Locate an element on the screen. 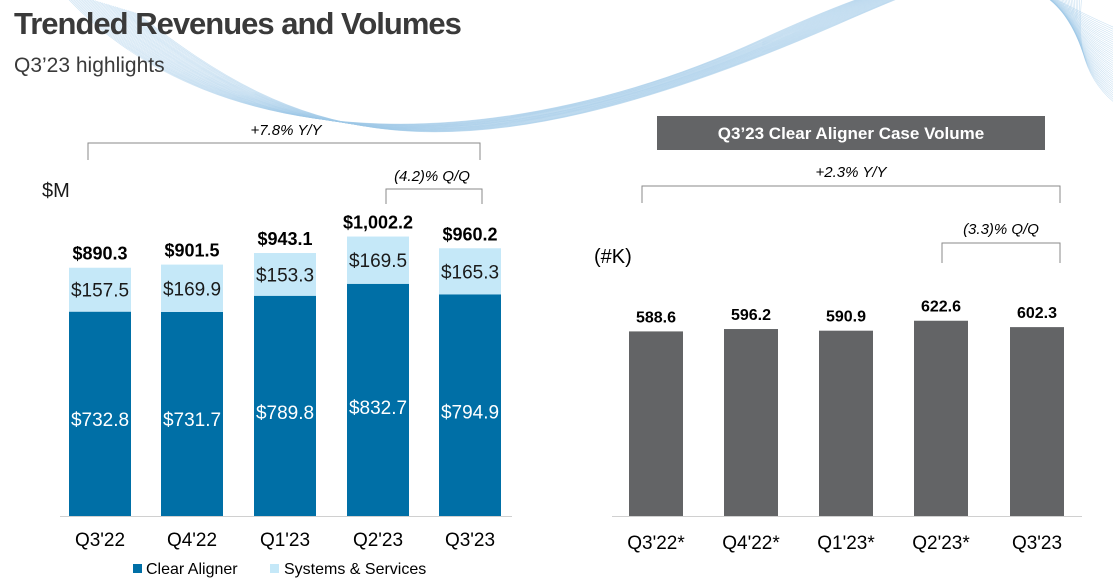 This screenshot has width=1113, height=586. volume-qq-bracket is located at coordinates (1001, 252).